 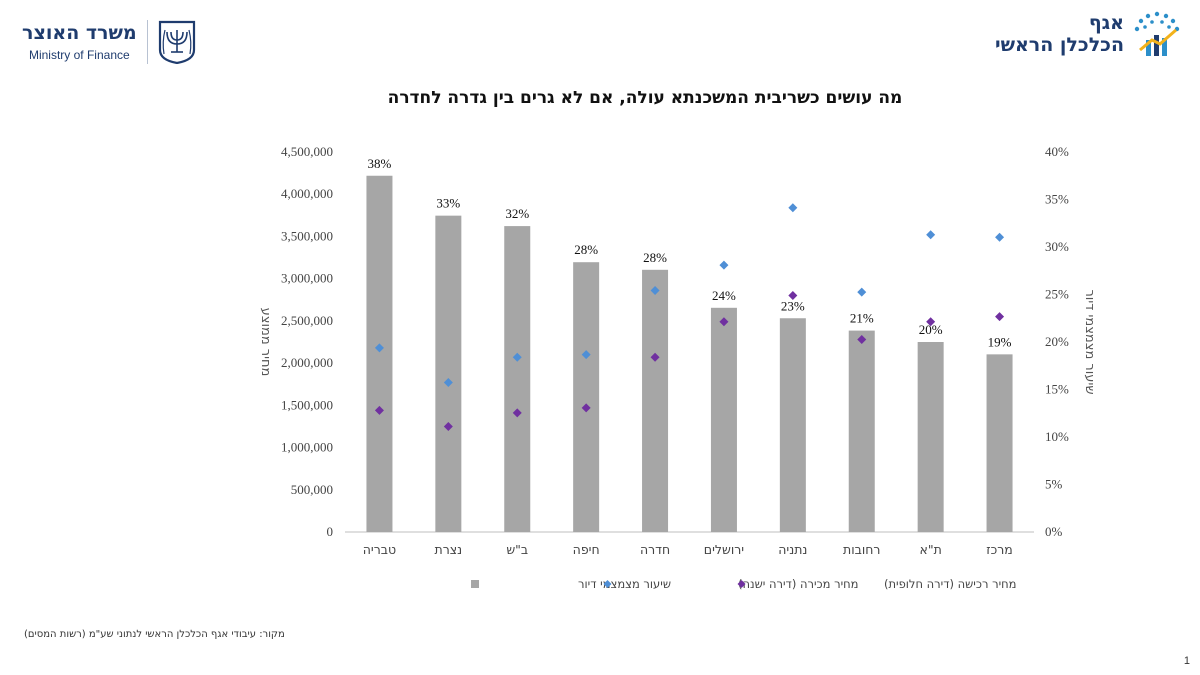 I want to click on y-right-tick-label: 0%, so click(x=1054, y=531).